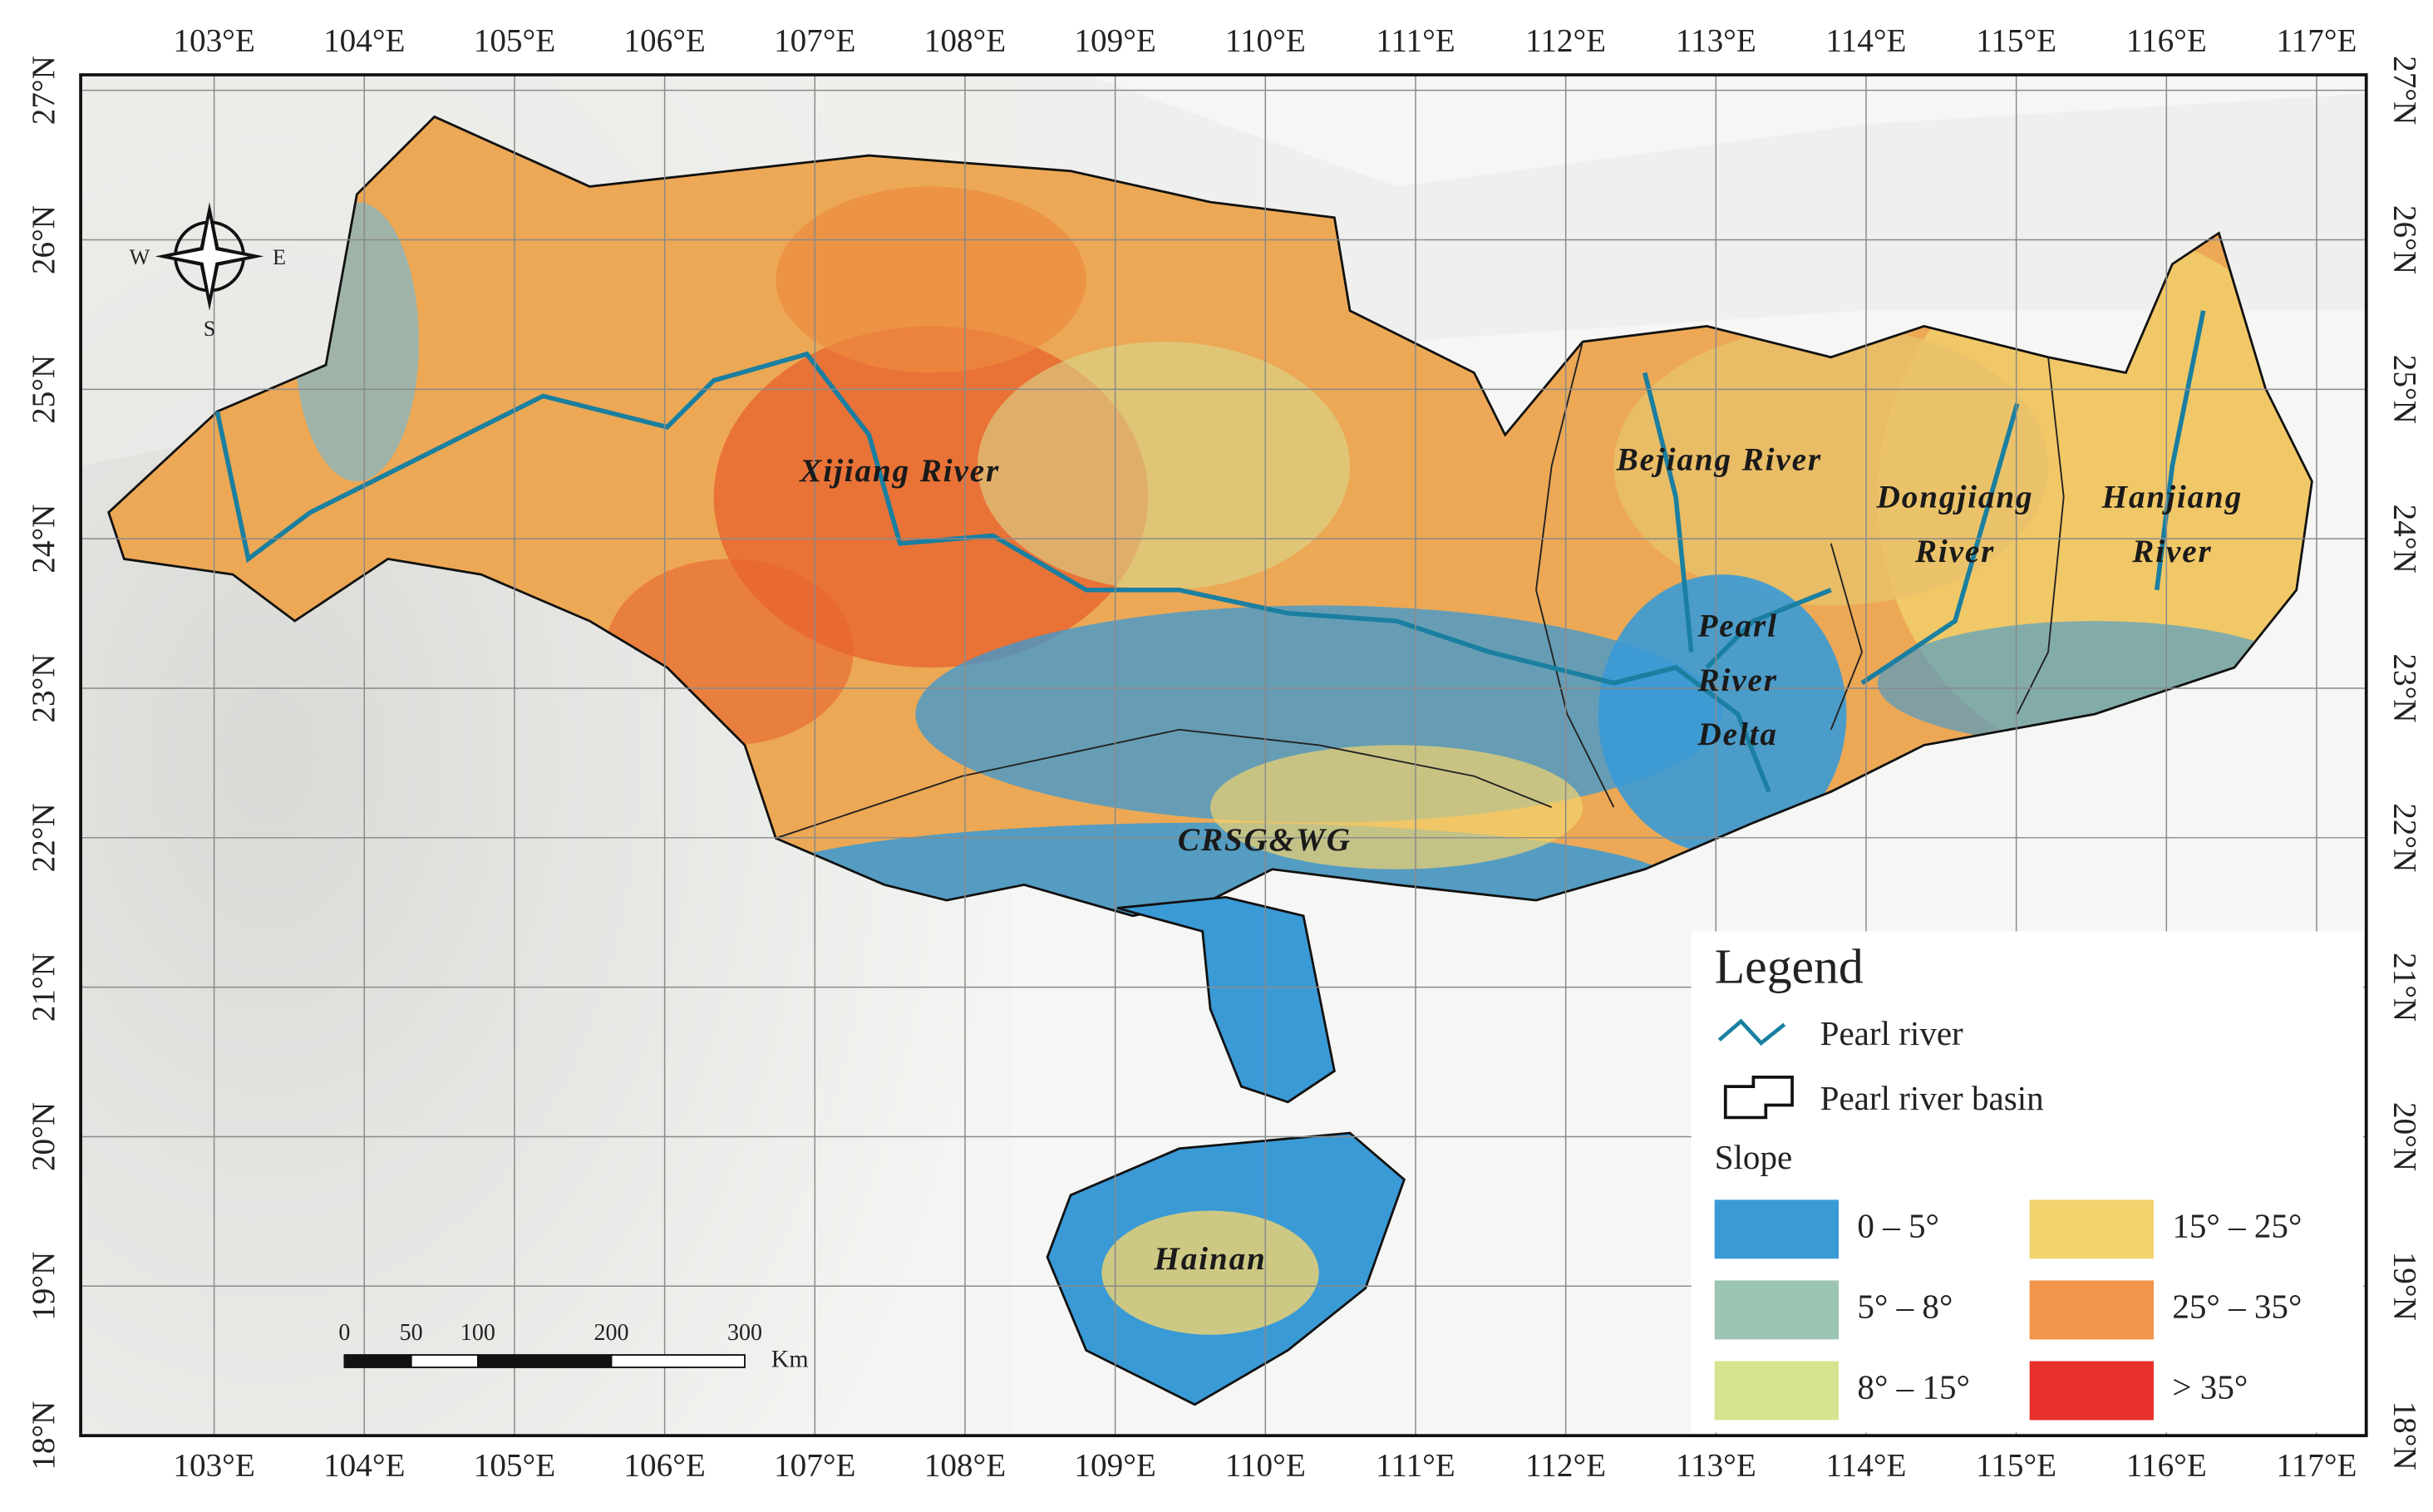  Describe the element at coordinates (1955, 497) in the screenshot. I see `region-label: Dongjiang` at that location.